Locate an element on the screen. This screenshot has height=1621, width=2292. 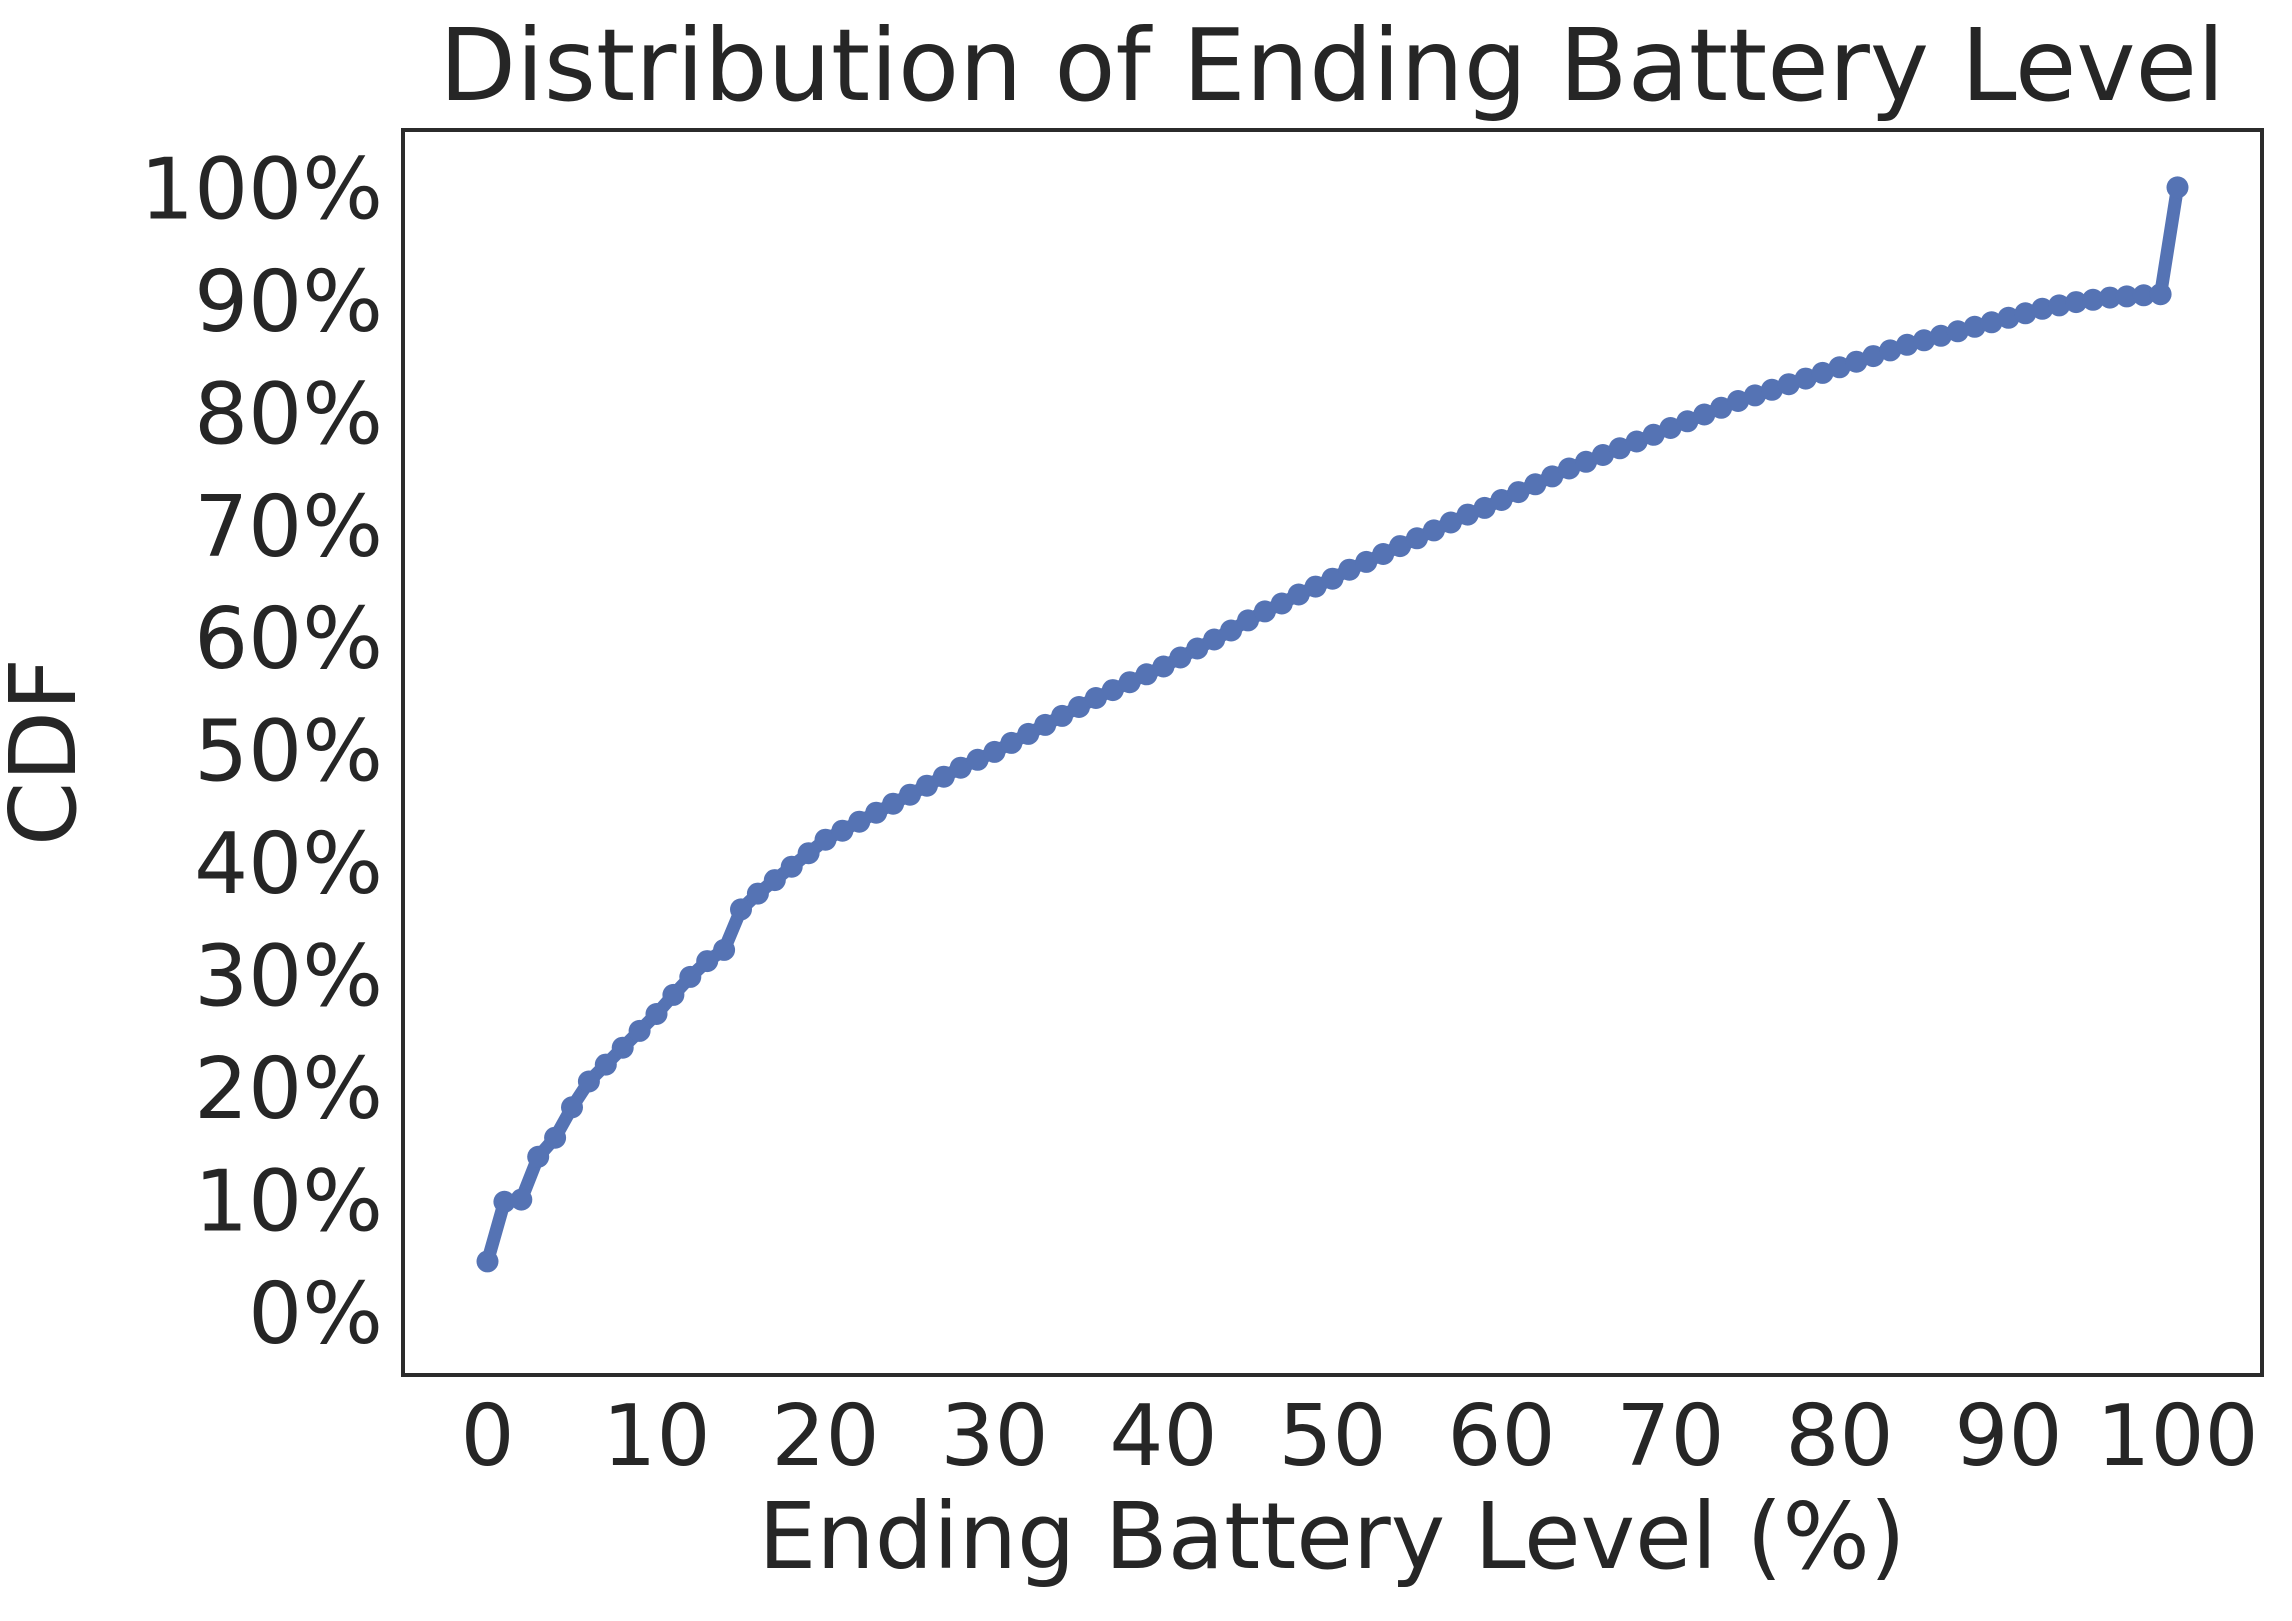
y-tick-labels: 0% 10% 20% 30% 40% 50% 60% 70% 80% 90% 100% is located at coordinates (261, 752).